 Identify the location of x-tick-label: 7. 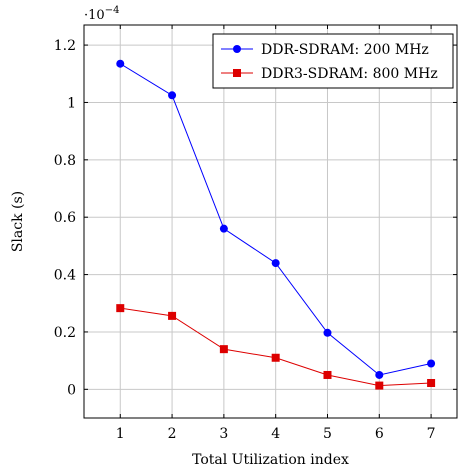
(431, 434).